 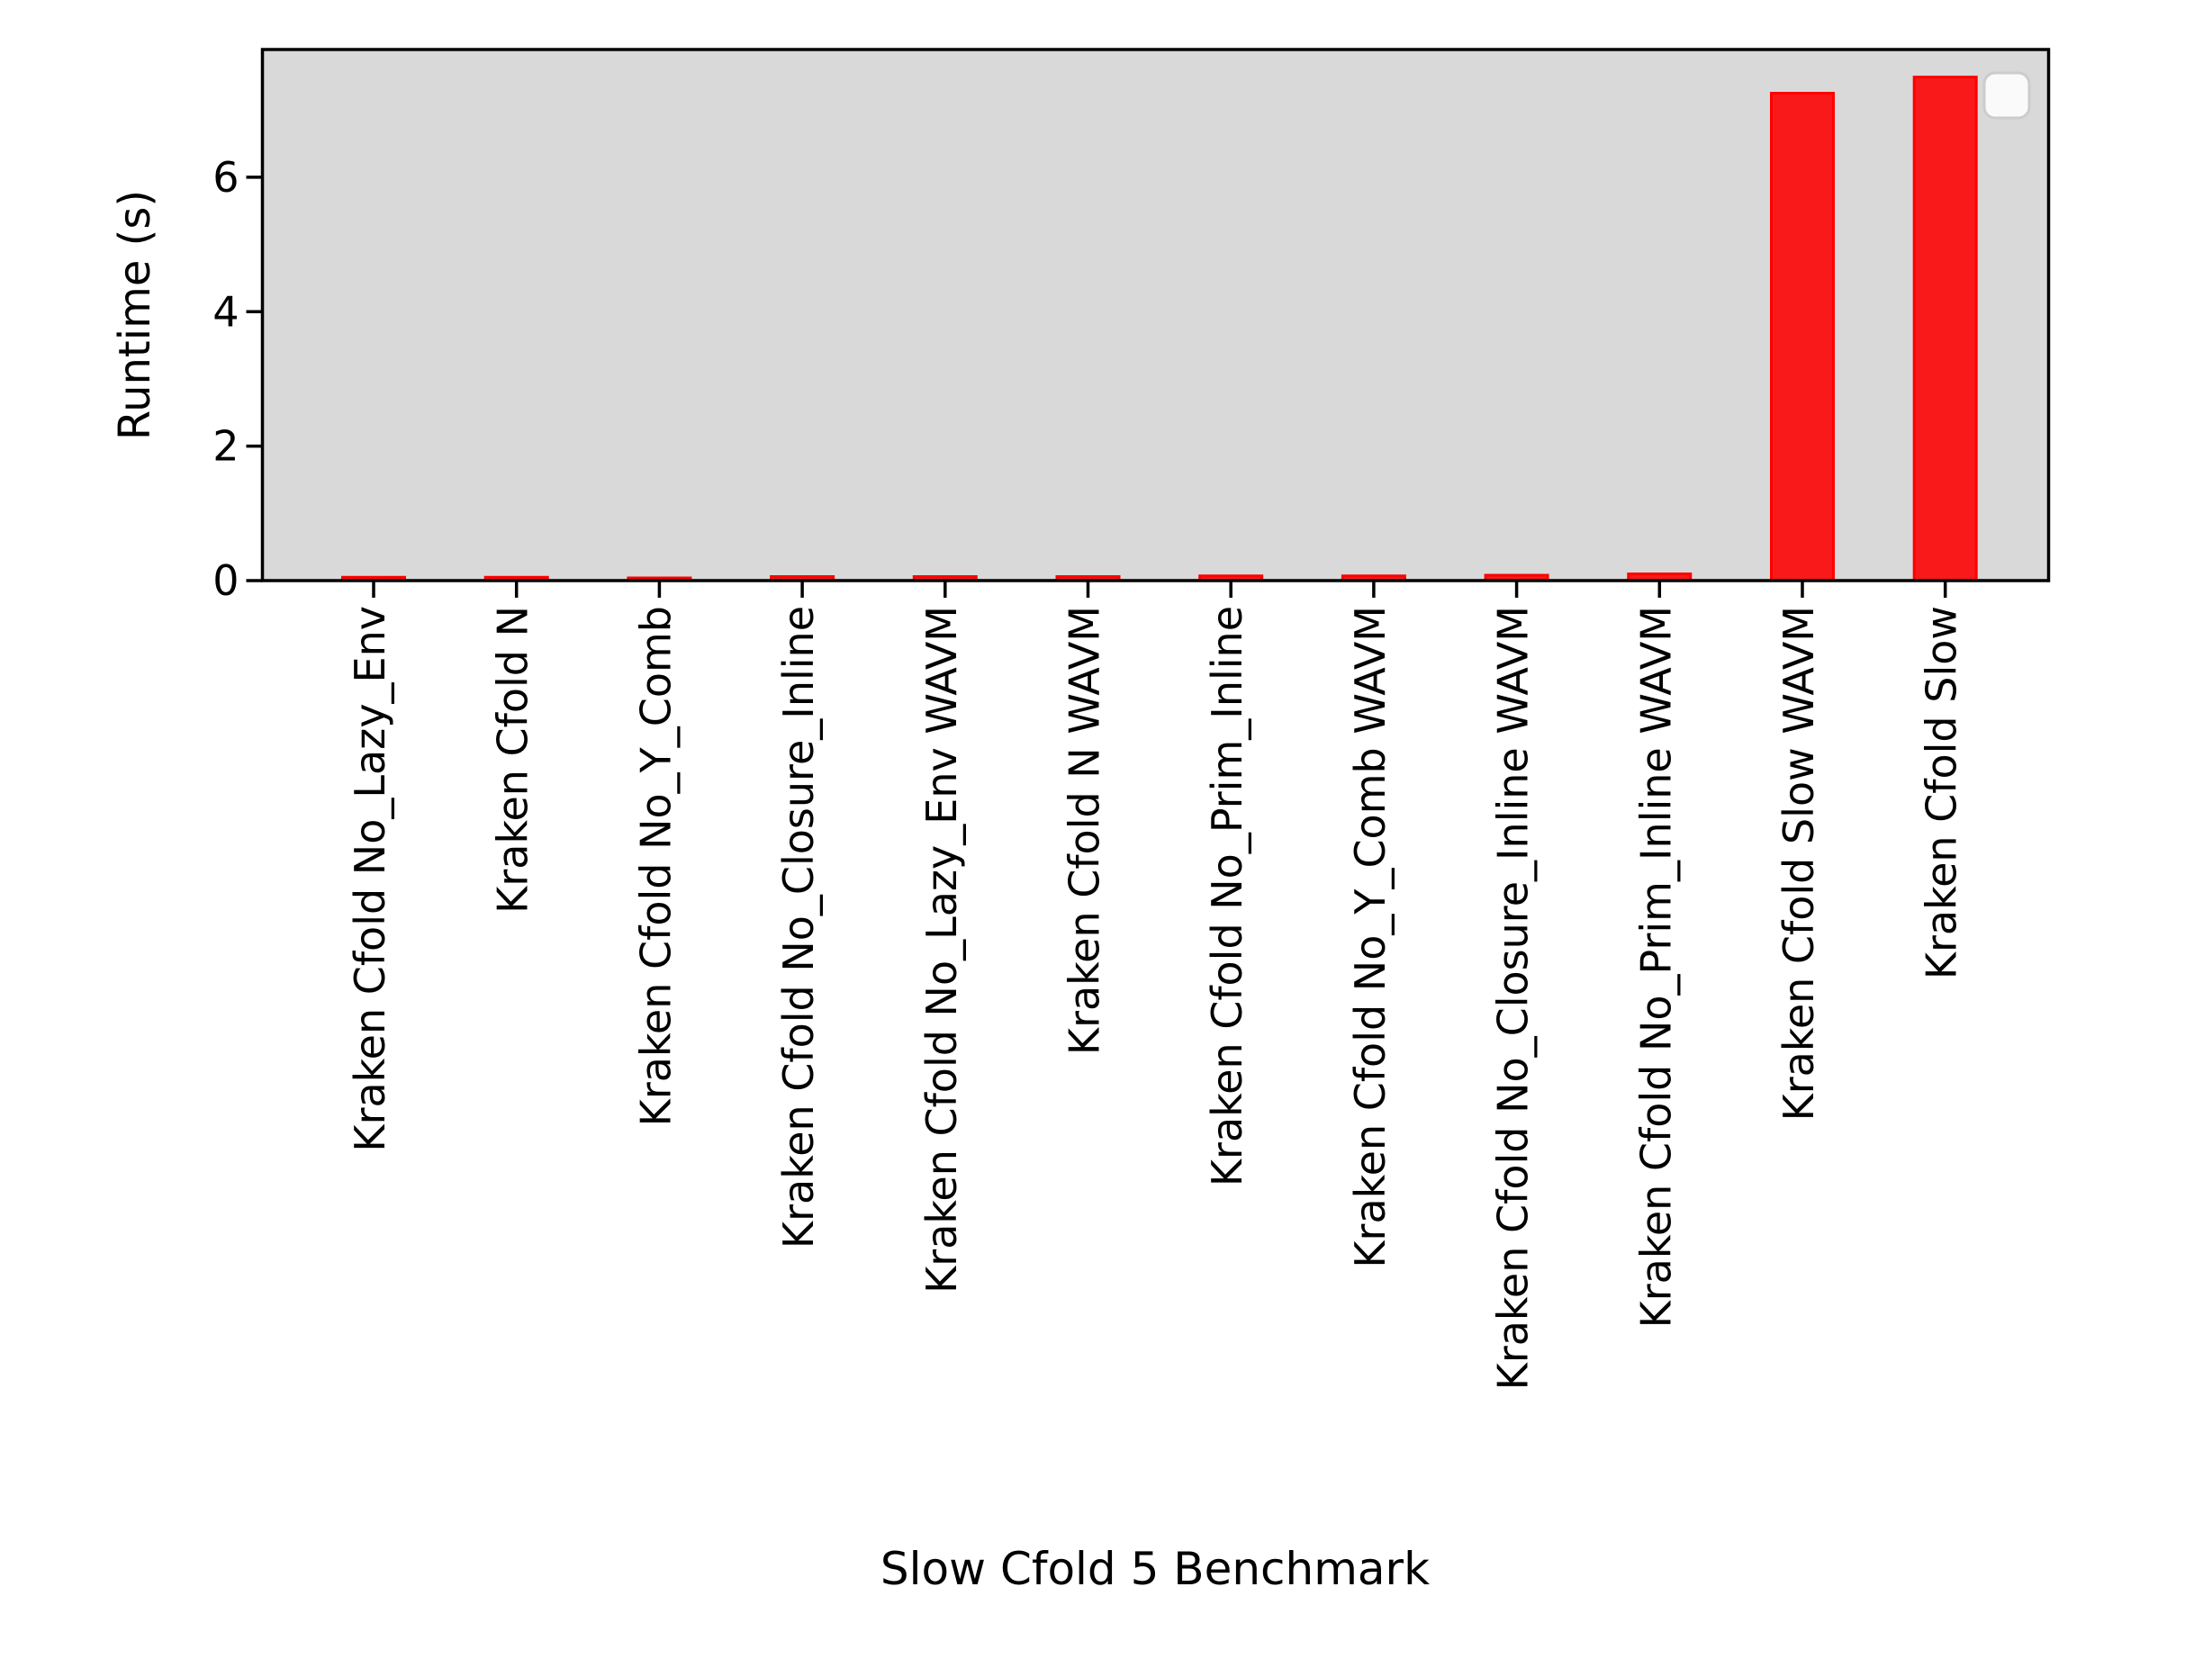 What do you see at coordinates (2006, 95) in the screenshot?
I see `legend-box` at bounding box center [2006, 95].